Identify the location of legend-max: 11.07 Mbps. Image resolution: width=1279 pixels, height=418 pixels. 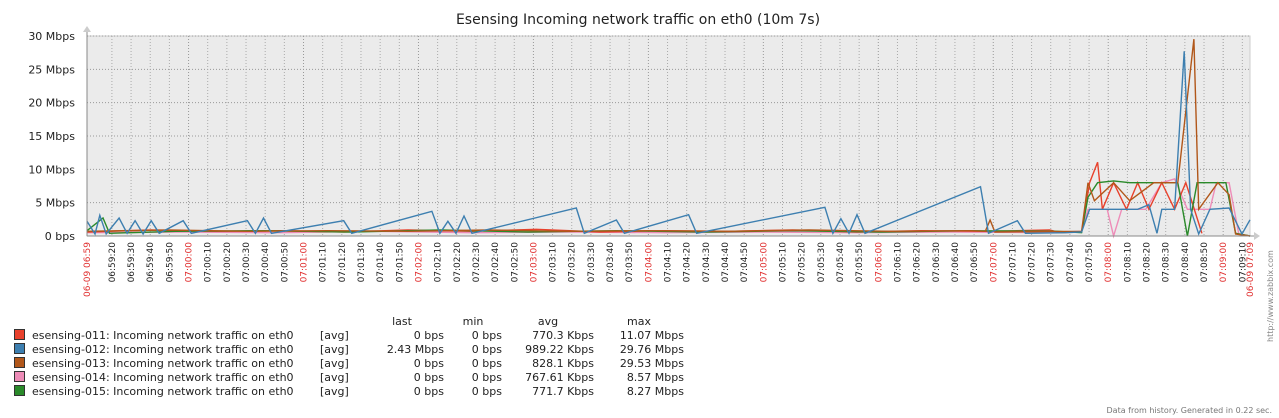
(651, 335).